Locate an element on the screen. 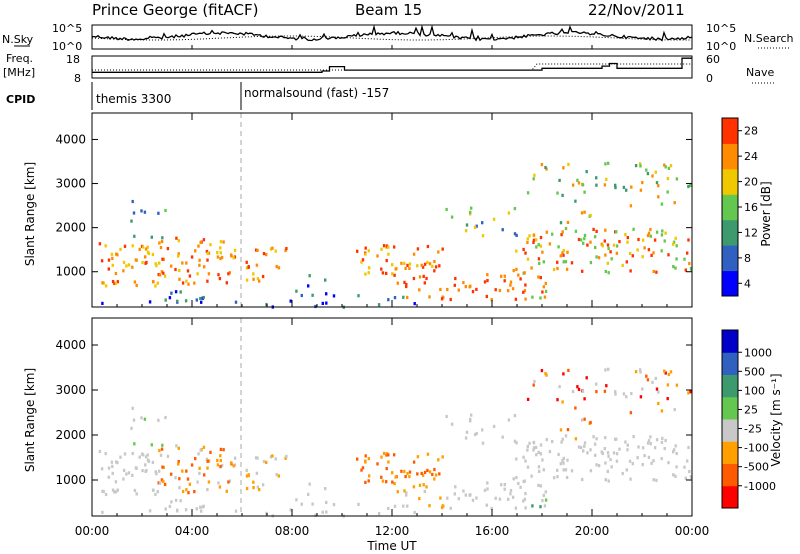 Image resolution: width=800 pixels, height=554 pixels. freq-left-tick-bottom: 8 is located at coordinates (77, 78).